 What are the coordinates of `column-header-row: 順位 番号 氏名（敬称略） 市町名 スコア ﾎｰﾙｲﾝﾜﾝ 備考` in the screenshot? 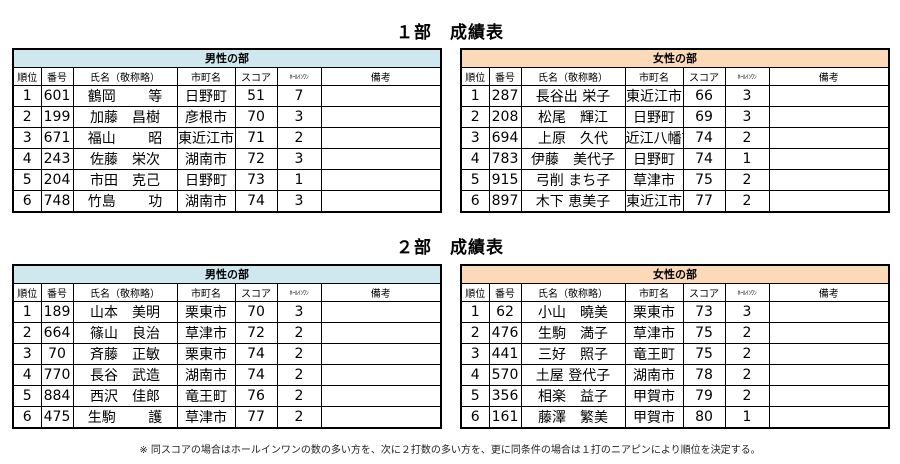 It's located at (675, 292).